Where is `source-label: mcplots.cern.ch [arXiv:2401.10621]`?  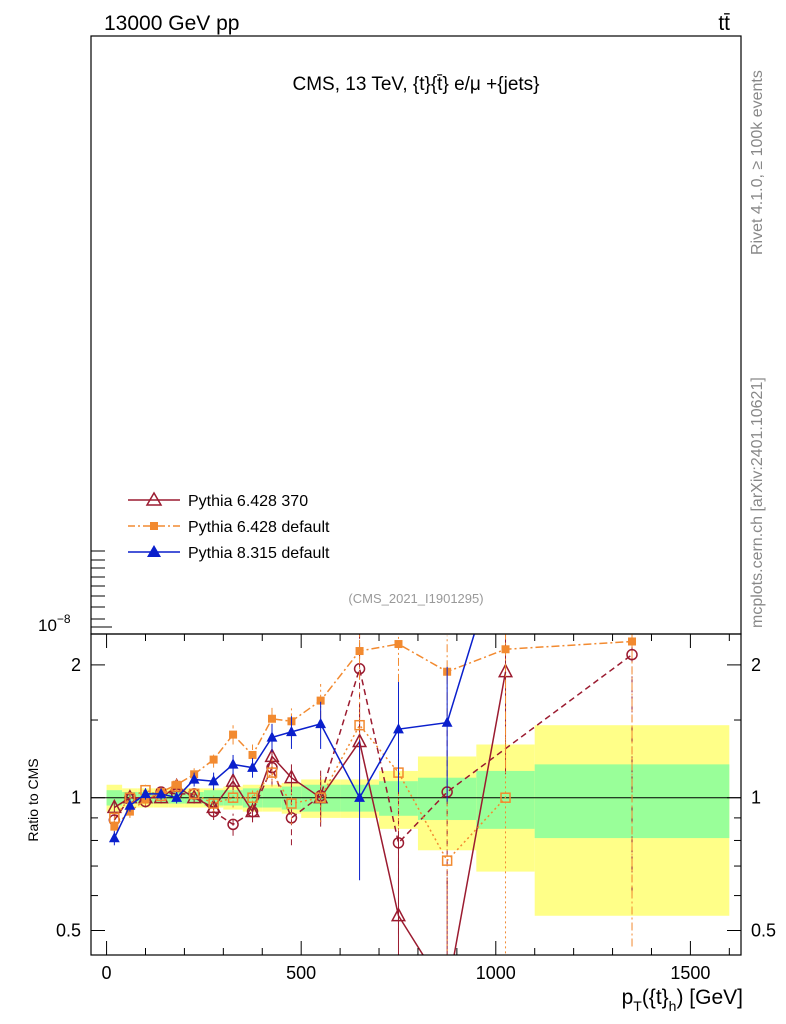
source-label: mcplots.cern.ch [arXiv:2401.10621] is located at coordinates (757, 502).